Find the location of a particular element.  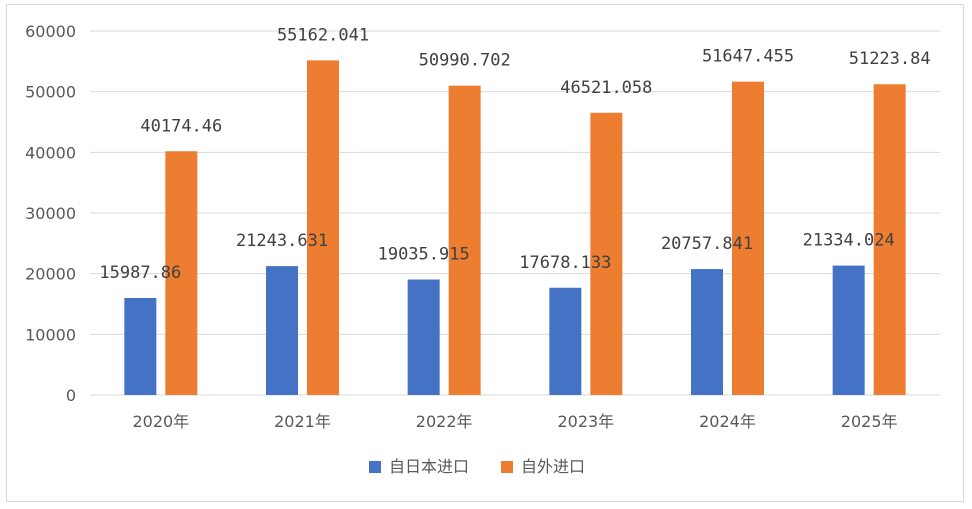

x-tick-label: 2022年 is located at coordinates (444, 421).